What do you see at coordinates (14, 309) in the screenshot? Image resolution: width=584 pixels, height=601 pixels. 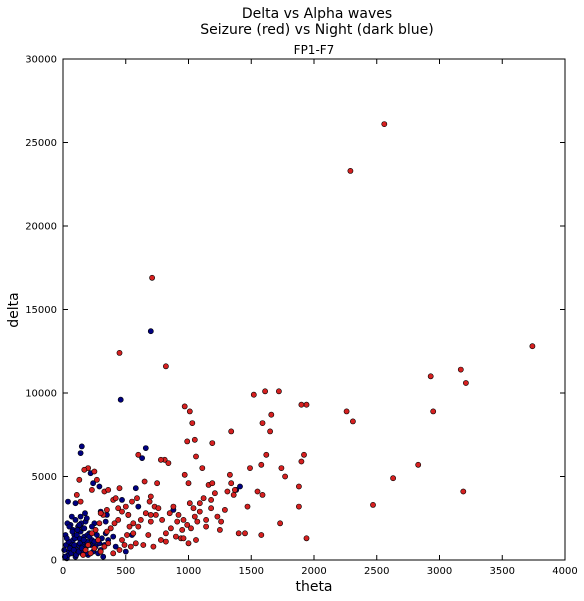 I see `y-axis-label: delta` at bounding box center [14, 309].